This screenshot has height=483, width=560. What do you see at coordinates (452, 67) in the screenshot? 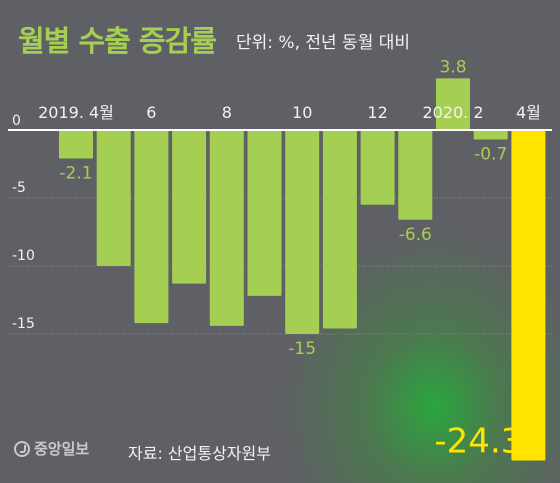
I see `data-label: 3.8` at bounding box center [452, 67].